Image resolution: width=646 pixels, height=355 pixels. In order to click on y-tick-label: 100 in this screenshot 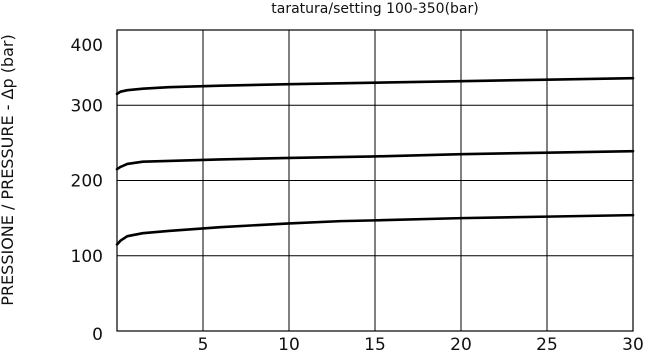, I will do `click(87, 257)`.